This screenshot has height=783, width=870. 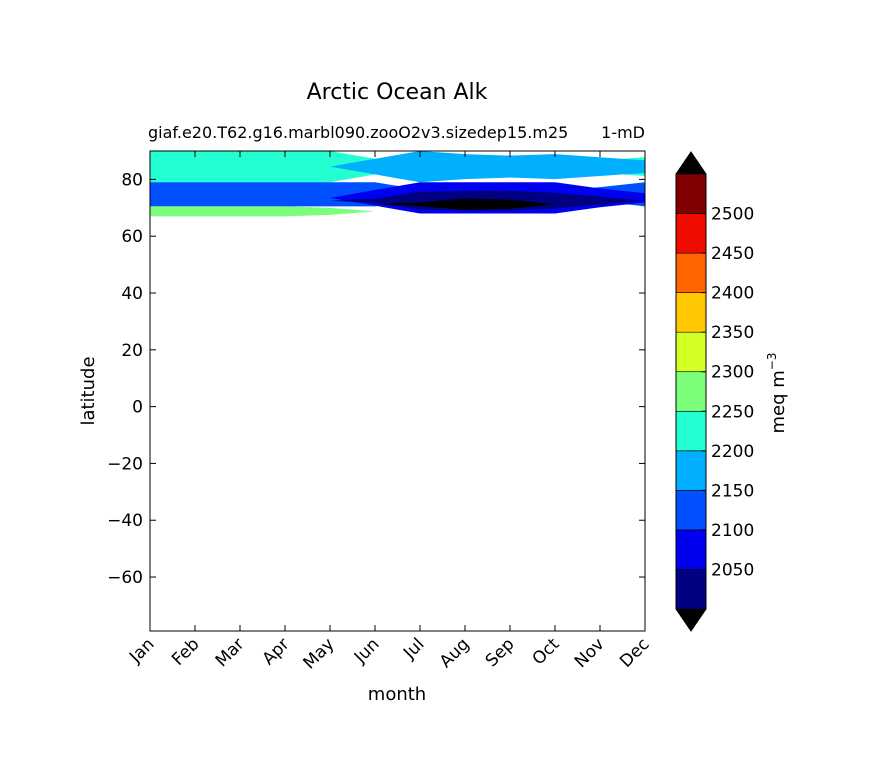 I want to click on y-tick-label: 0, so click(x=137, y=408).